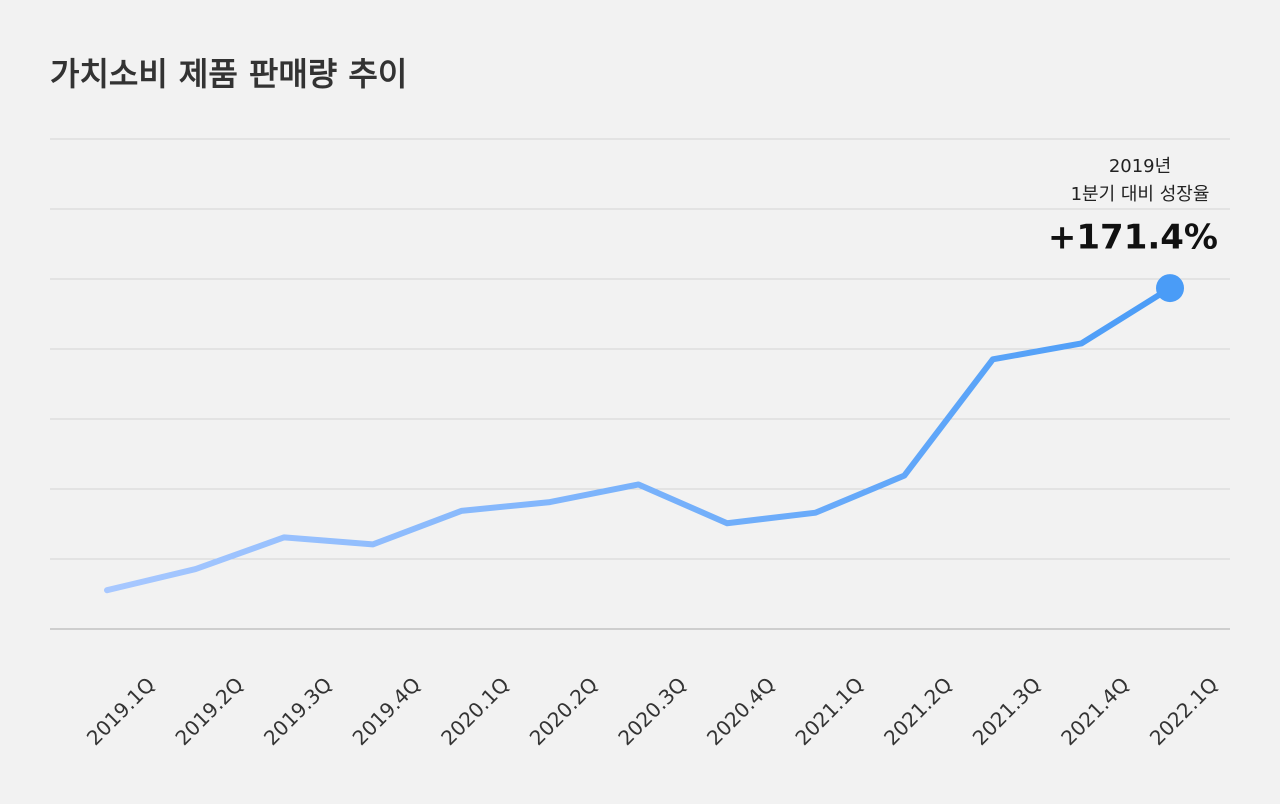 The height and width of the screenshot is (804, 1280). Describe the element at coordinates (209, 711) in the screenshot. I see `x-tick-label: 2019.2Q` at that location.